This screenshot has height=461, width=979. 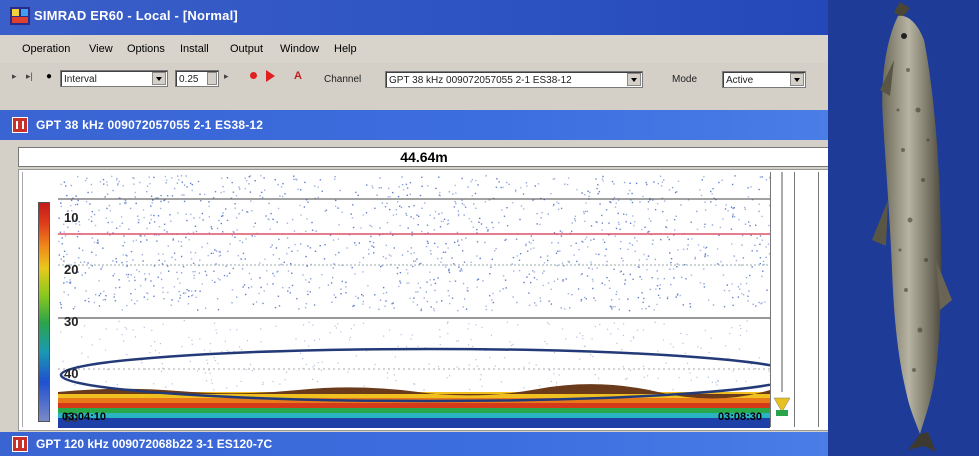 What do you see at coordinates (423, 157) in the screenshot?
I see `bottom-depth-readout: 44.64m` at bounding box center [423, 157].